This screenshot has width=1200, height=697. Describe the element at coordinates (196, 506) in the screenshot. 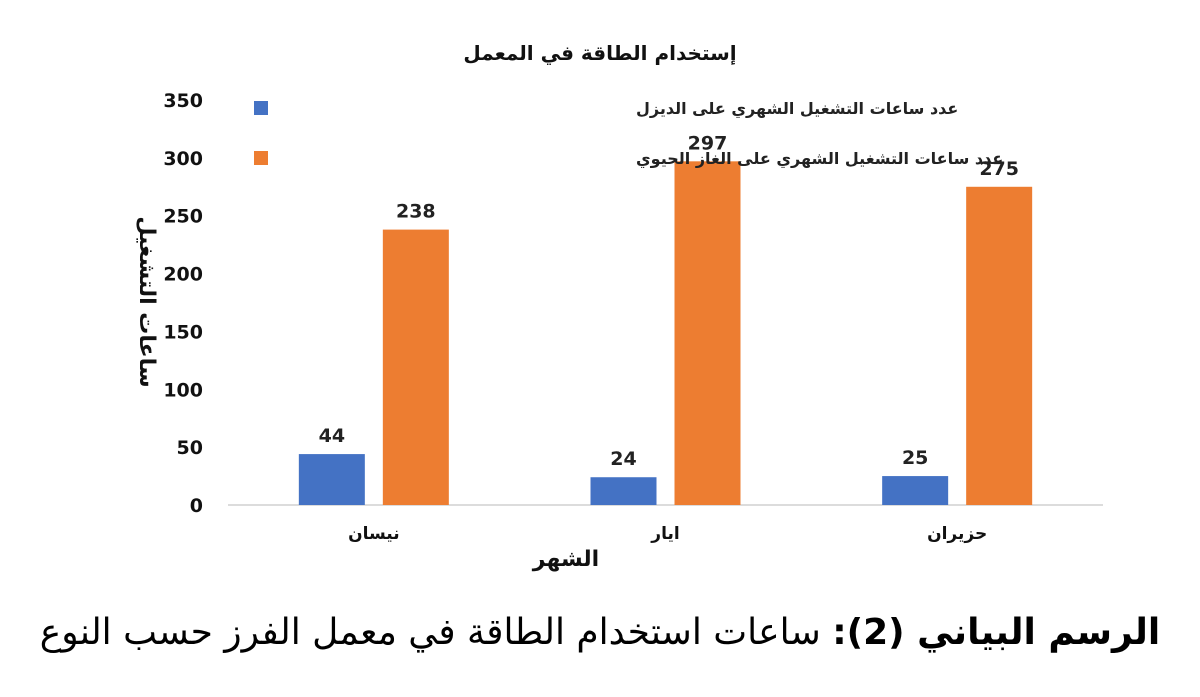

I see `y-tick-label: 0` at that location.